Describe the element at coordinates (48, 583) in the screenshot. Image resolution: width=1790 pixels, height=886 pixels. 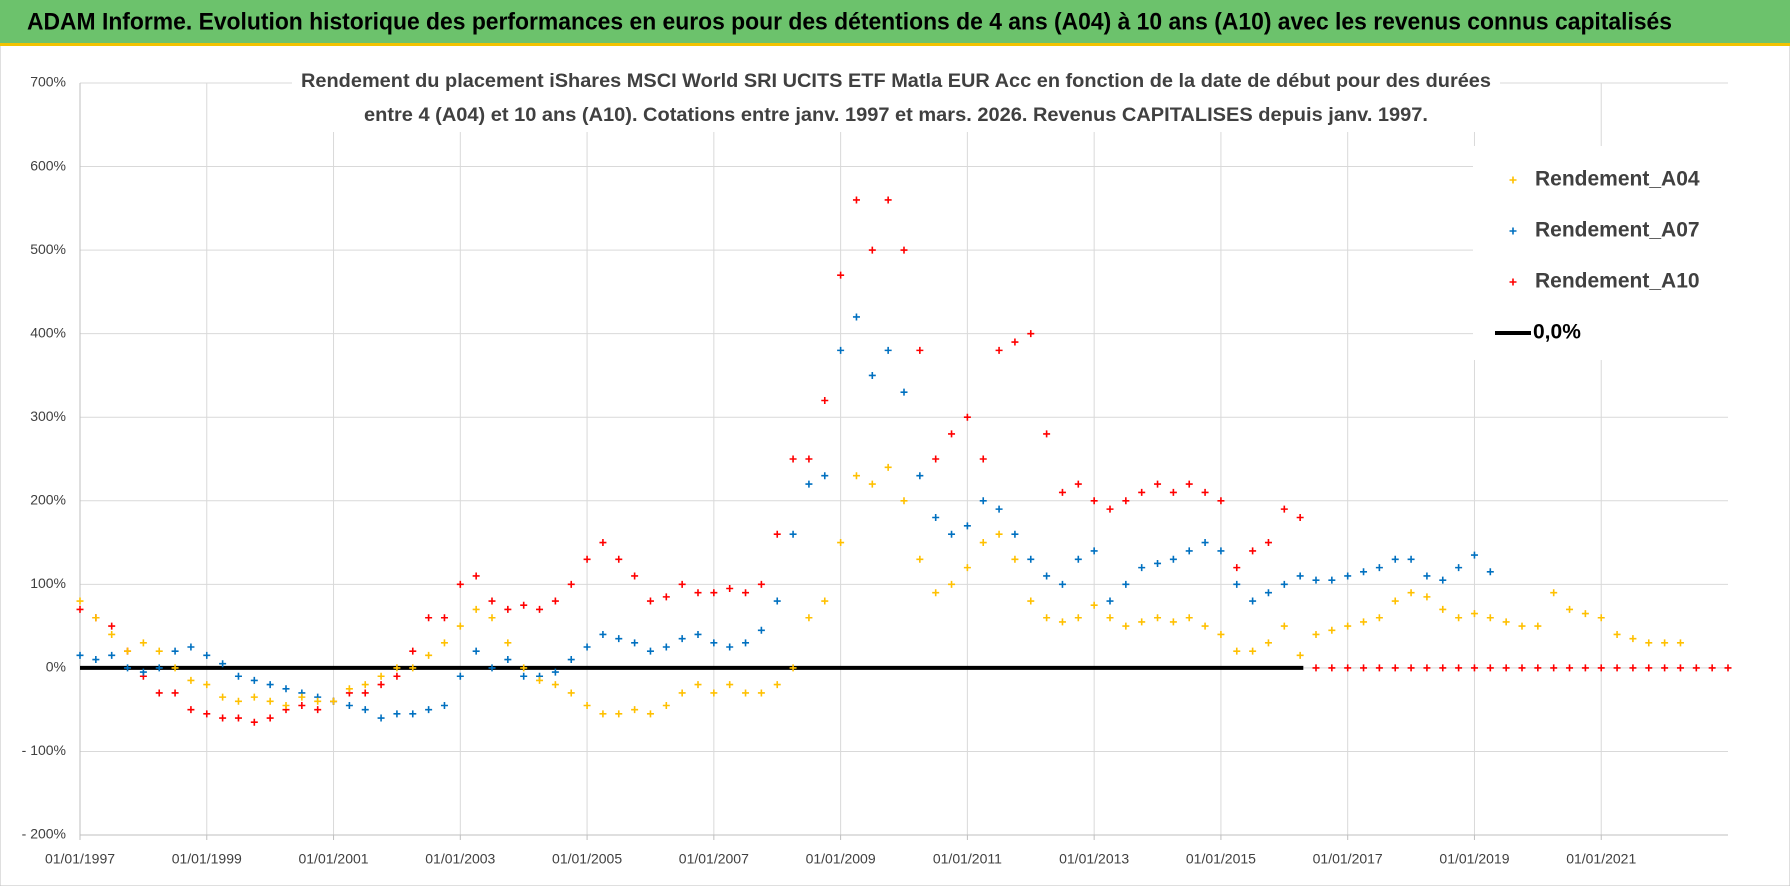
I see `y-tick-label: 100%` at that location.